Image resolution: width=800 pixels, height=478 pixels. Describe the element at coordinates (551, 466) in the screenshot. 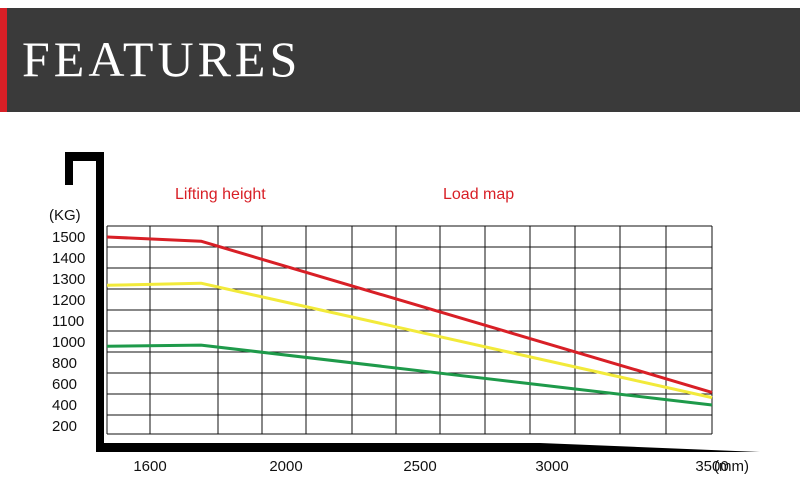

I see `x-tick-label: 3000` at that location.